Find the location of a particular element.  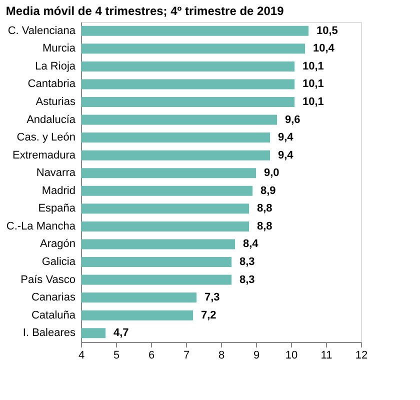

x-tick-label: 8 is located at coordinates (221, 356).